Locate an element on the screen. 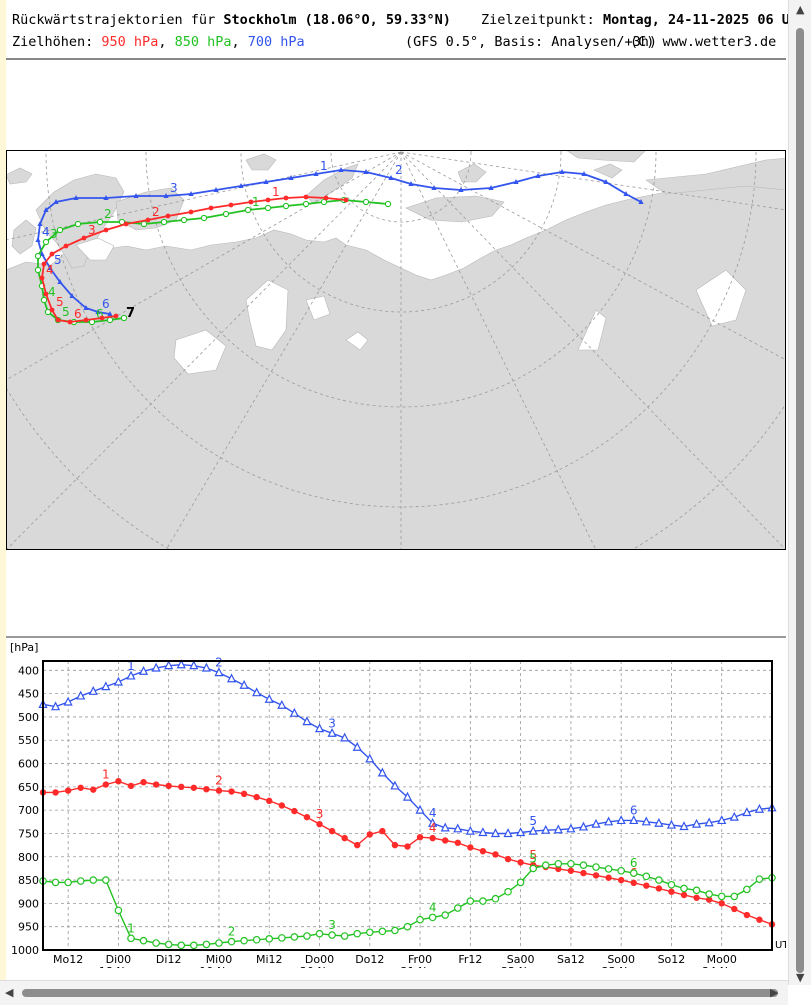 This screenshot has height=1005, width=811. target-time-block: Zielzeitpunkt: Montag, 24-11-2025 06 UT is located at coordinates (639, 20).